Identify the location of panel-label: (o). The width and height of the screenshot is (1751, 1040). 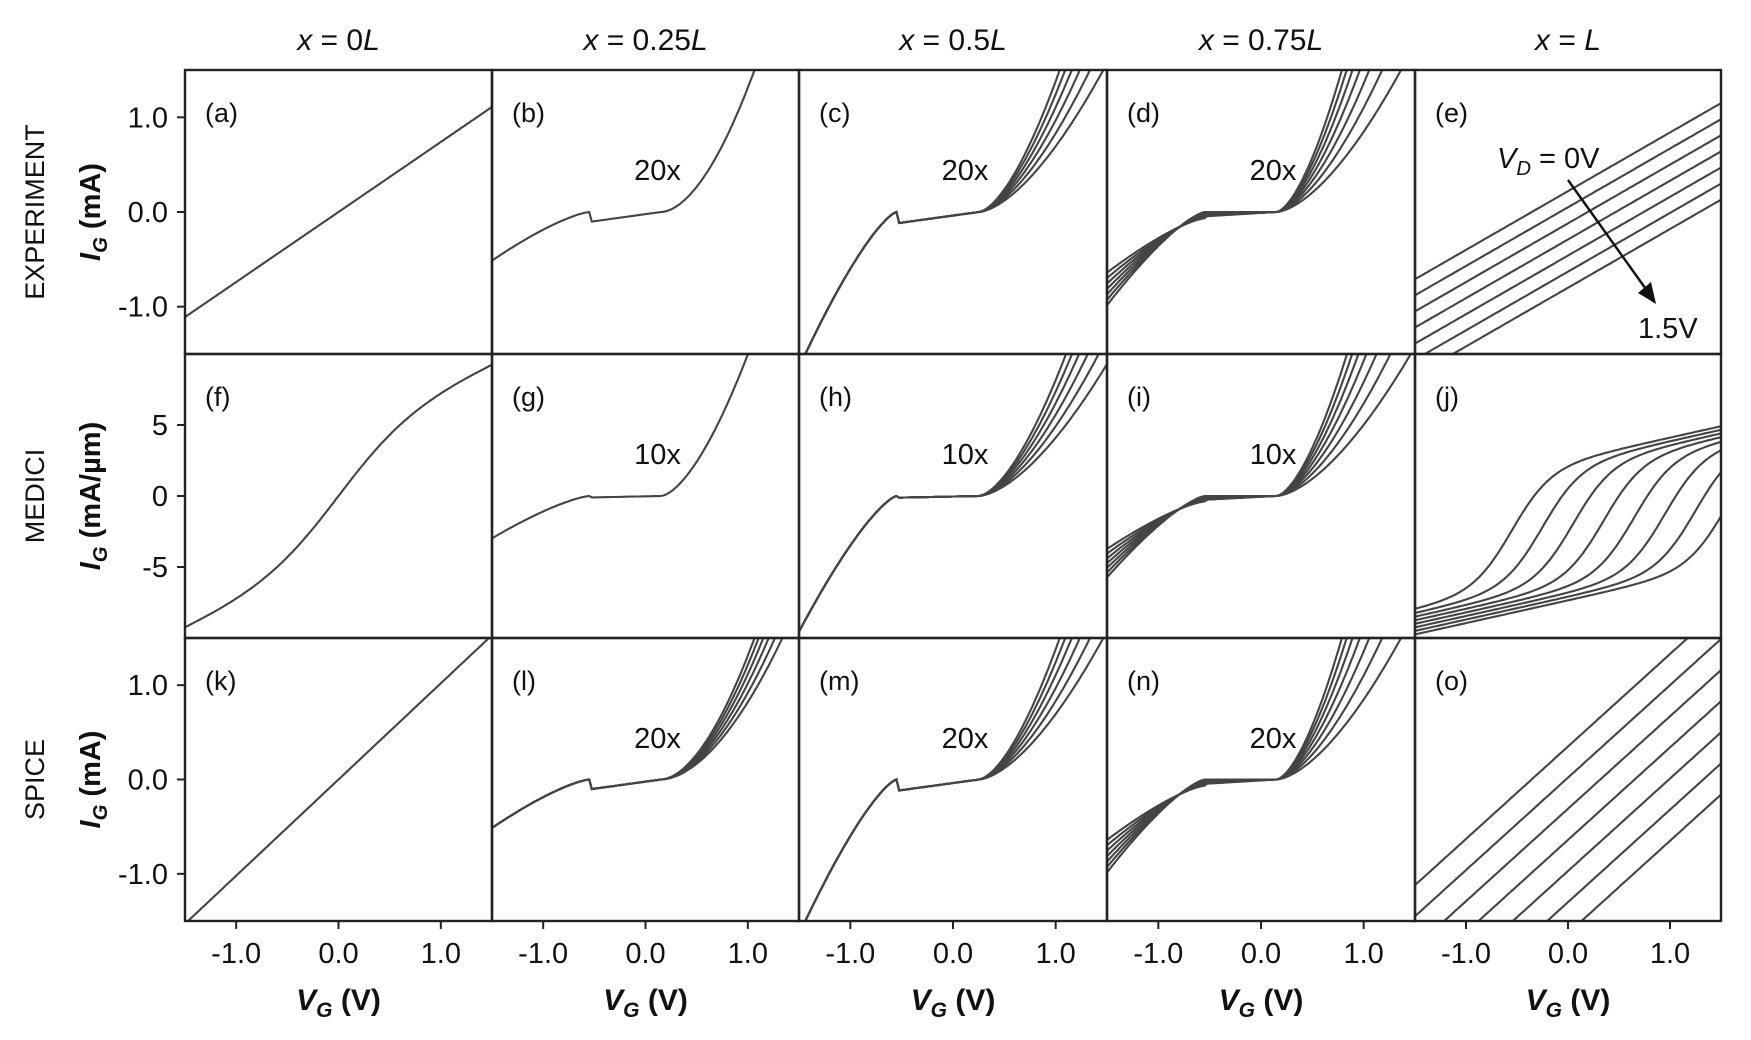
(1451, 681).